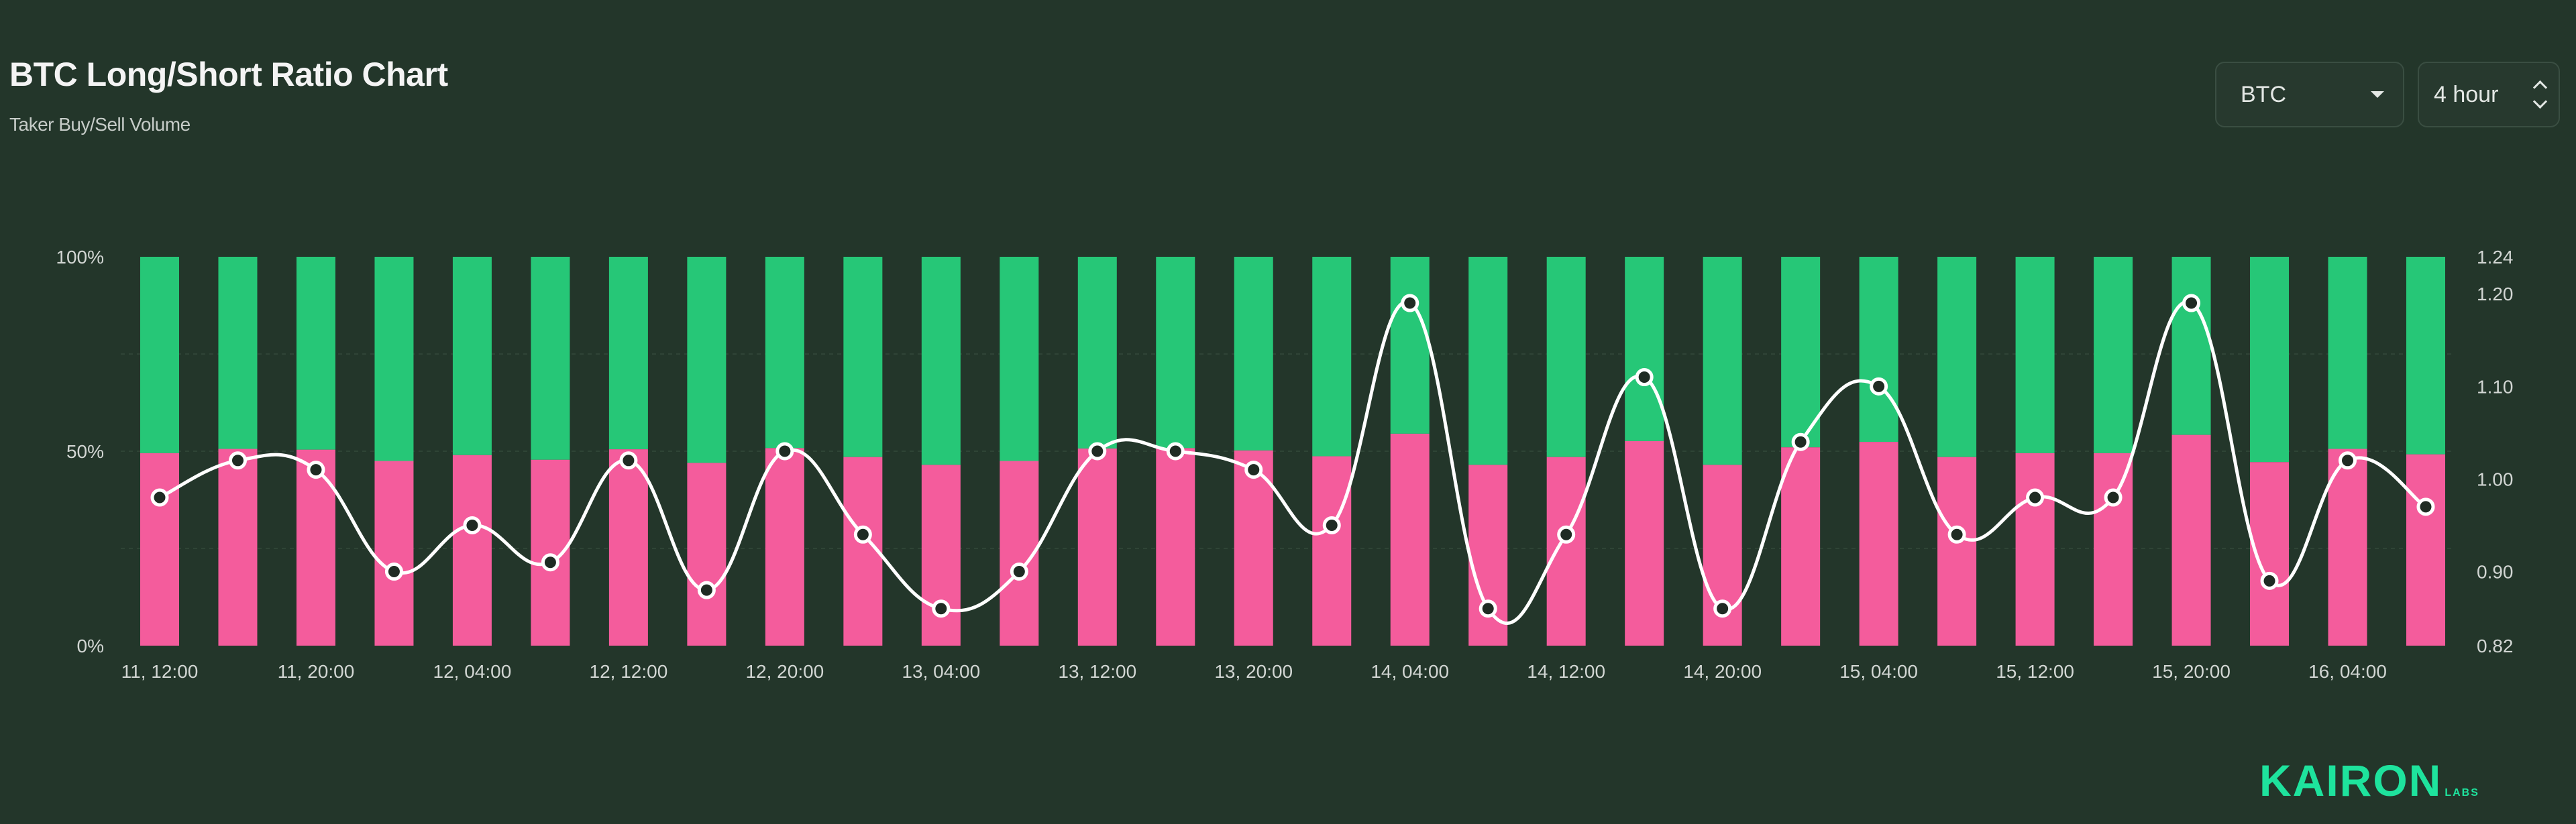  Describe the element at coordinates (100, 124) in the screenshot. I see `chart-subtitle: Taker Buy/Sell Volume` at that location.